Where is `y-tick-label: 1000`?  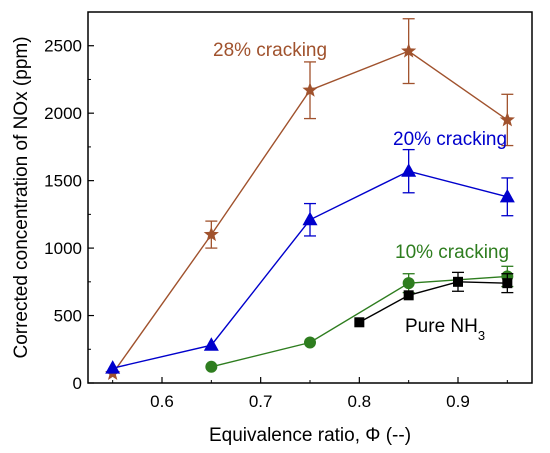
y-tick-label: 1000 is located at coordinates (63, 248).